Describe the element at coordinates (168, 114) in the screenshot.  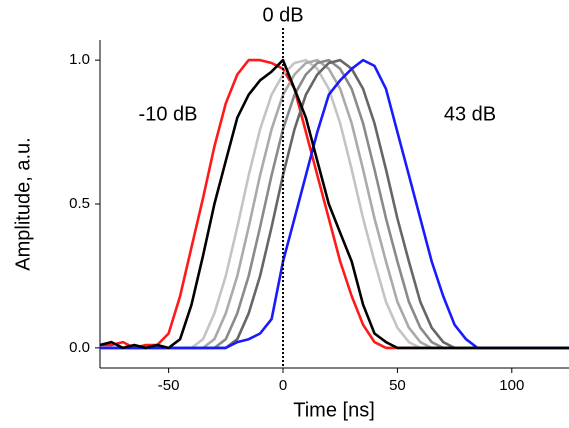
I see `series-label: -10 dB` at that location.